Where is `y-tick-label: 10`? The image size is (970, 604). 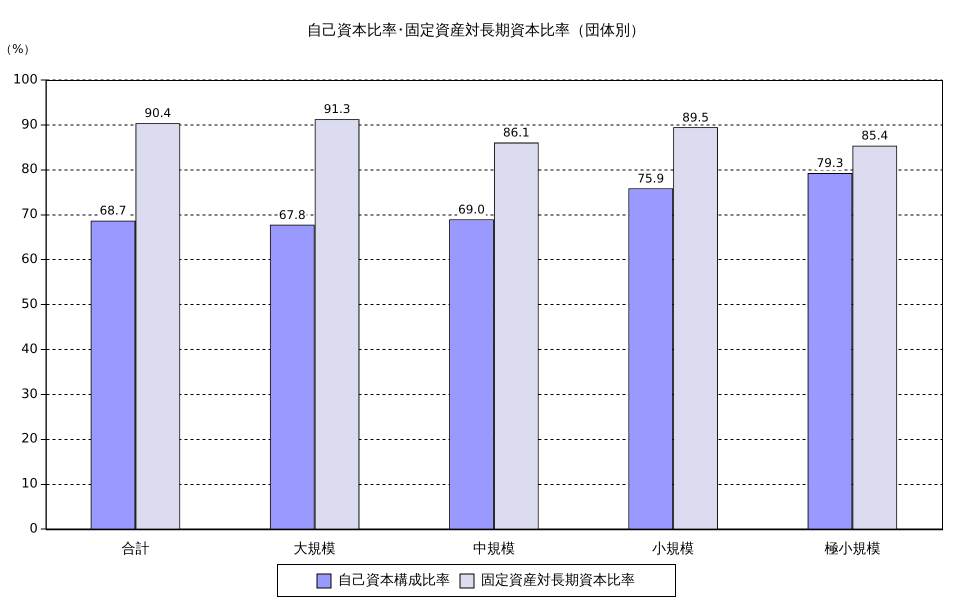 y-tick-label: 10 is located at coordinates (29, 484).